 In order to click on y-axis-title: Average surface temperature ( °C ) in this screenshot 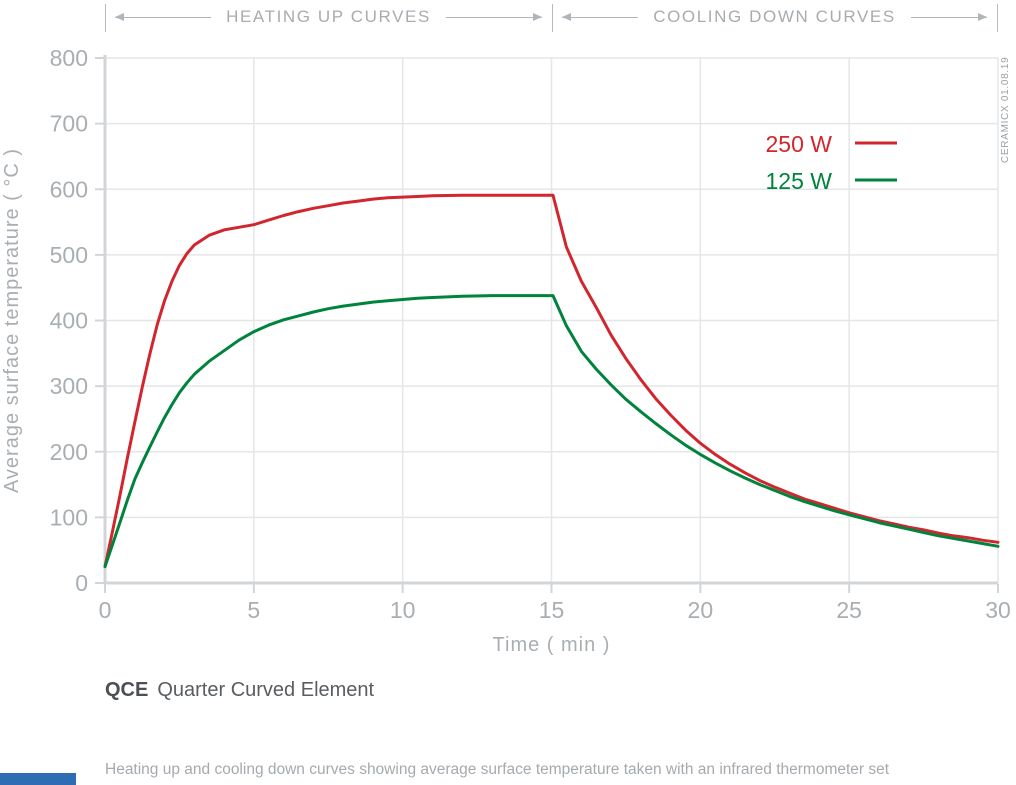, I will do `click(12, 320)`.